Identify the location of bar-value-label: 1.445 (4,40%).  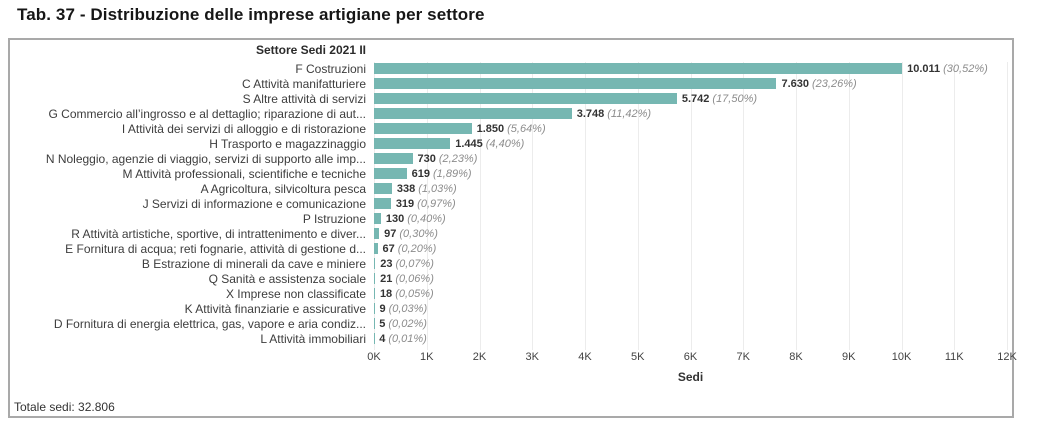
(489, 144).